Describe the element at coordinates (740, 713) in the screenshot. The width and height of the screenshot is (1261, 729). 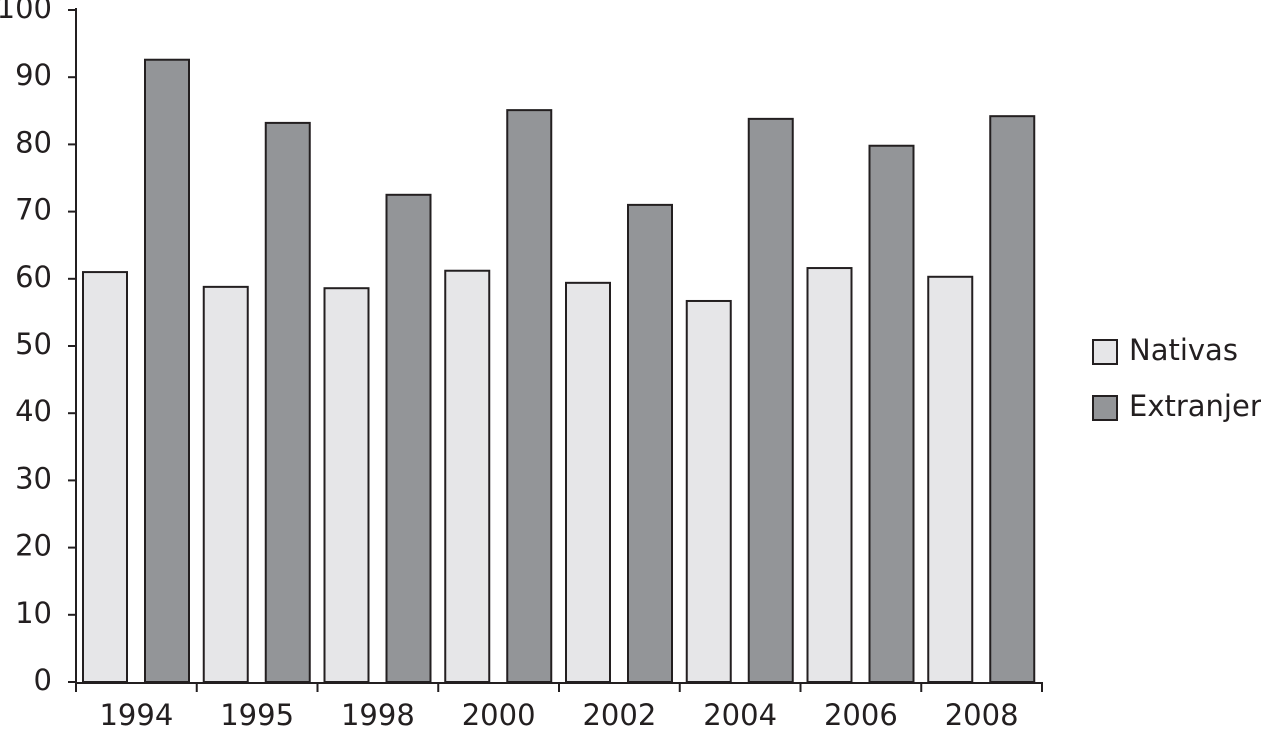
I see `x-tick-label: 2004` at that location.